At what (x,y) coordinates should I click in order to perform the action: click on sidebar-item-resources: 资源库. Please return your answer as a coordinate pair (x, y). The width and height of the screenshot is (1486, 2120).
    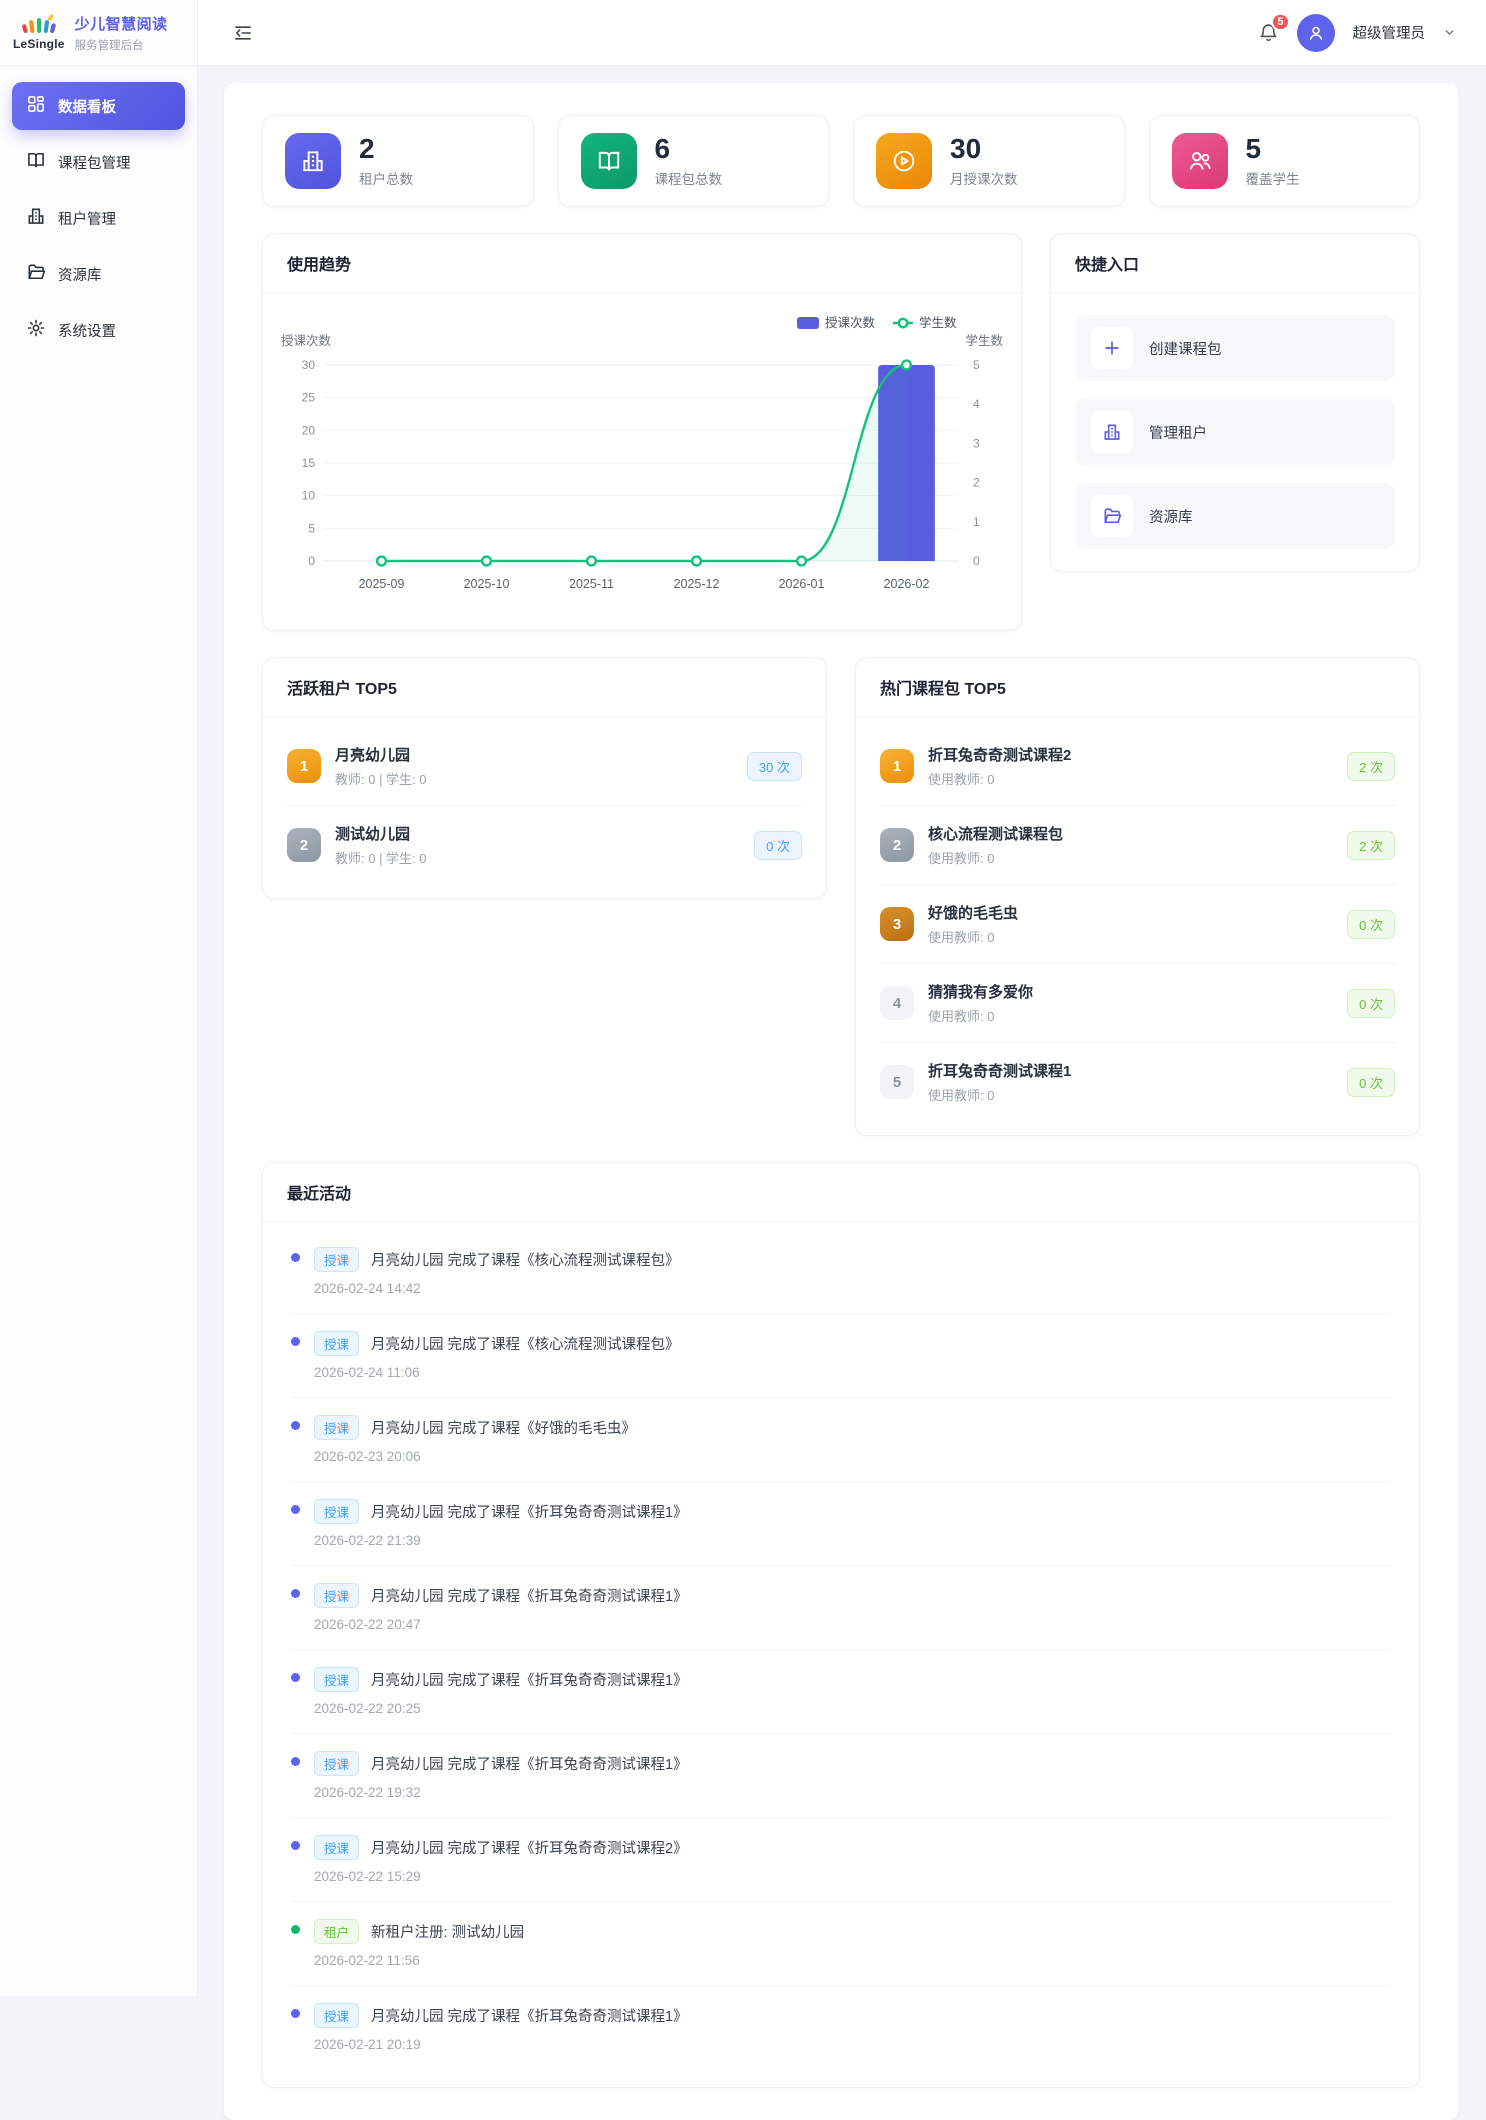
    Looking at the image, I should click on (98, 274).